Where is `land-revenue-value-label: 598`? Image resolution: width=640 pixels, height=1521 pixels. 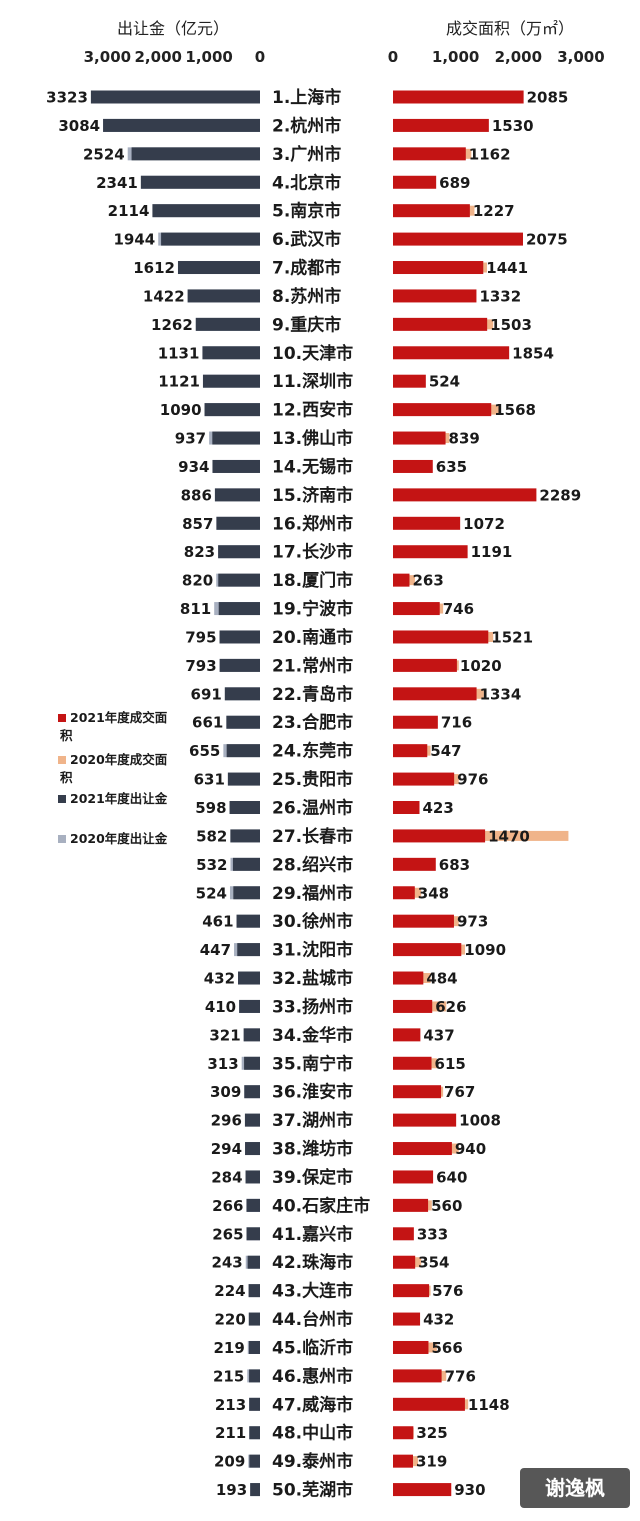
land-revenue-value-label: 598 is located at coordinates (210, 808).